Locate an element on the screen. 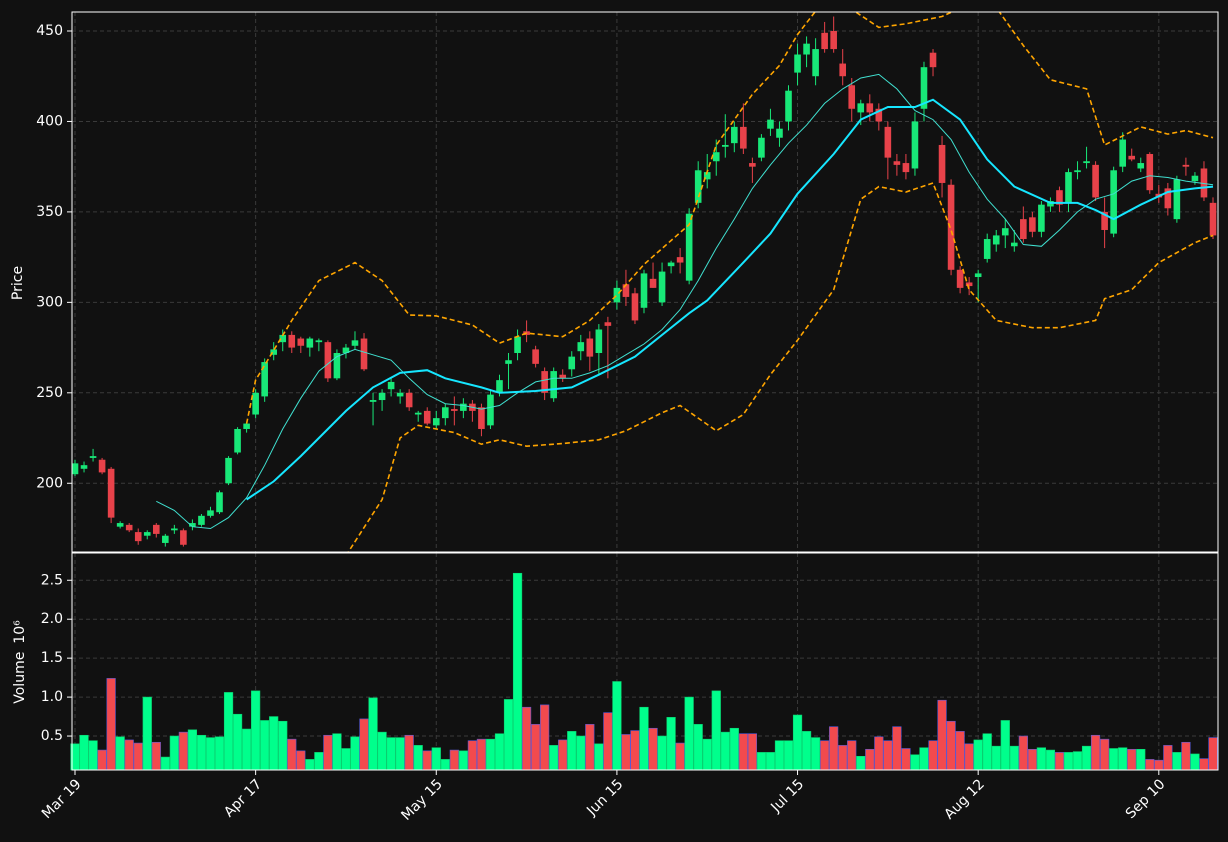 Image resolution: width=1228 pixels, height=842 pixels. y-tick-label: 2.5 is located at coordinates (52, 580).